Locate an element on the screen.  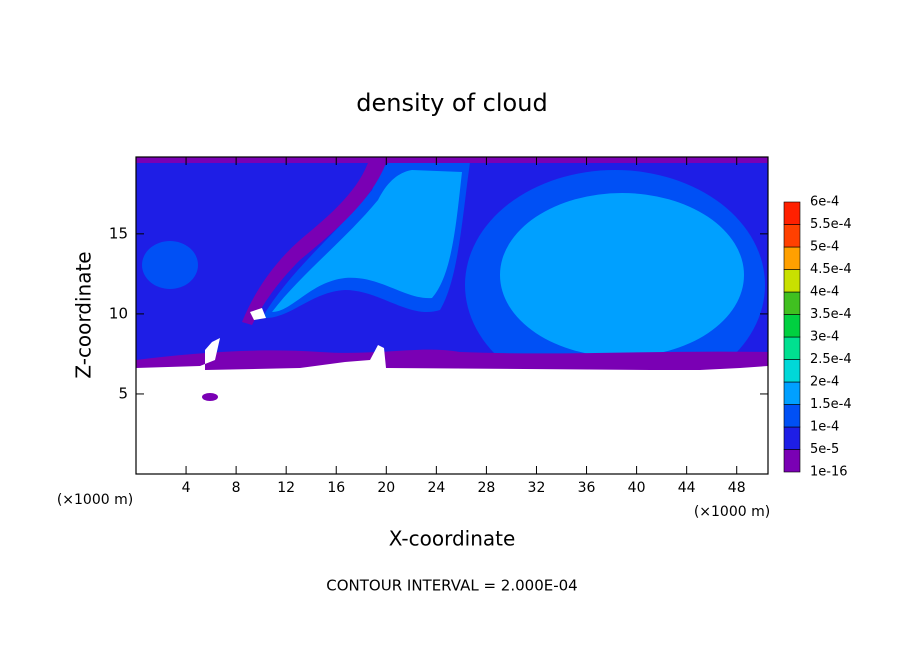
colorbar-label: 3e-4 is located at coordinates (824, 337).